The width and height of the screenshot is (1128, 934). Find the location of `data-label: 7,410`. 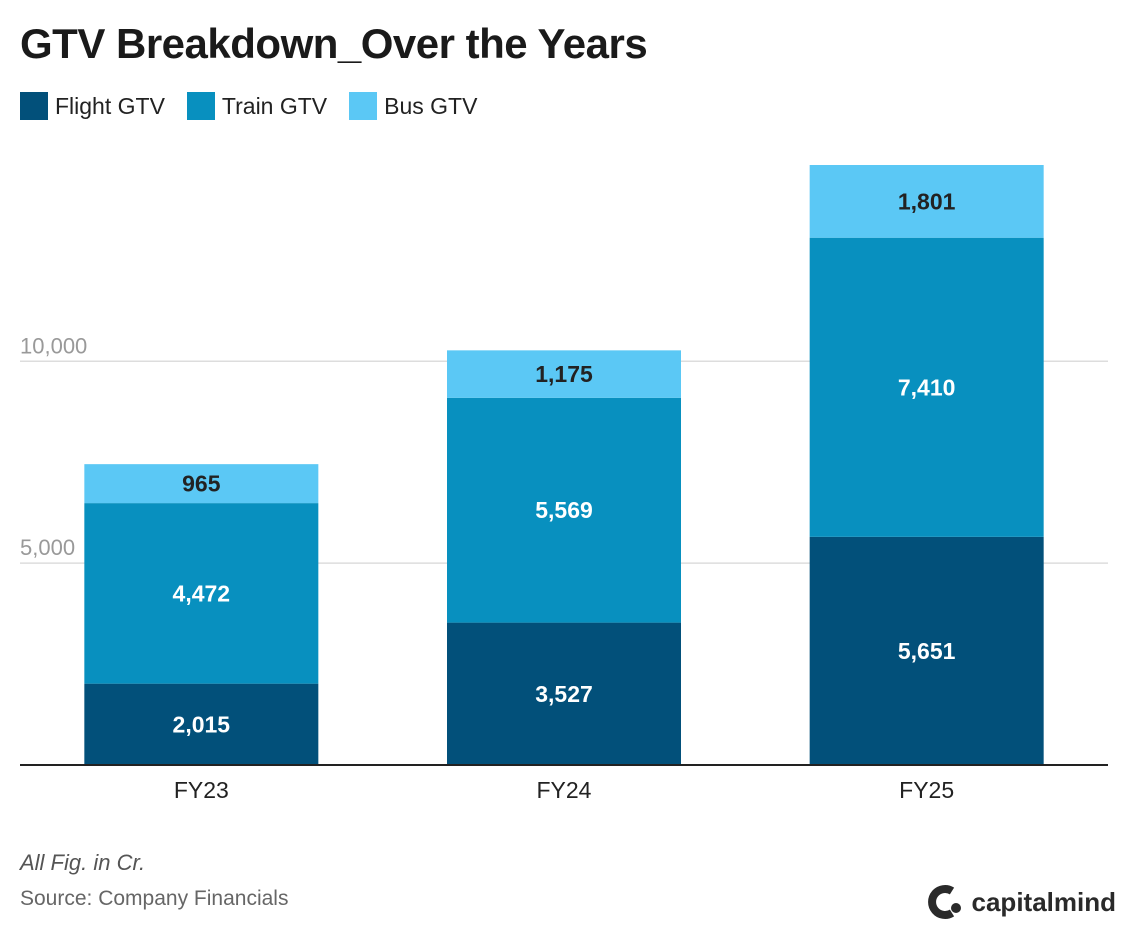

data-label: 7,410 is located at coordinates (927, 387).